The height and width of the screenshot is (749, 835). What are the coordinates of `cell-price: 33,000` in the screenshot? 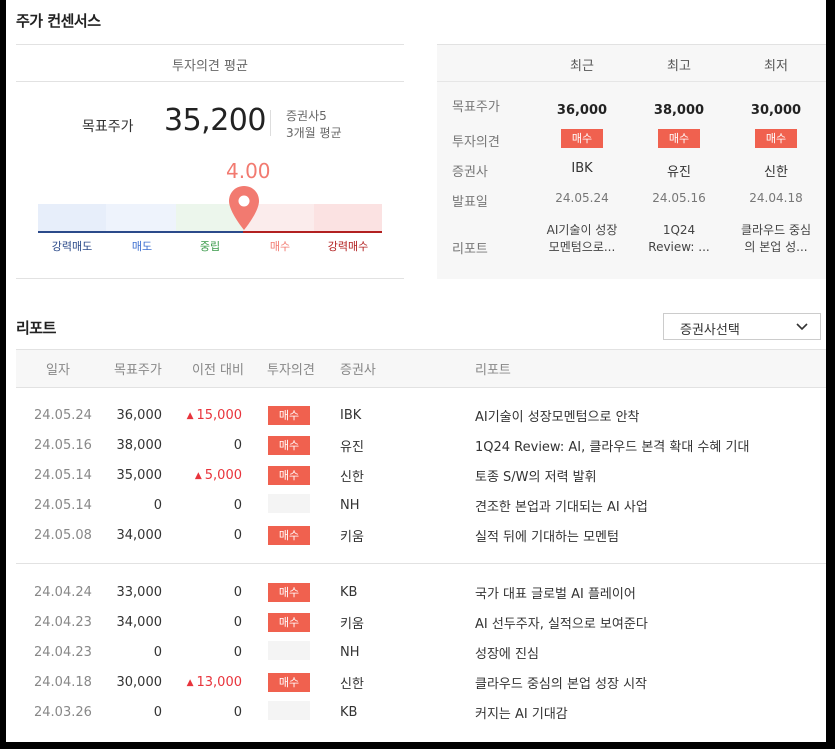 It's located at (139, 592).